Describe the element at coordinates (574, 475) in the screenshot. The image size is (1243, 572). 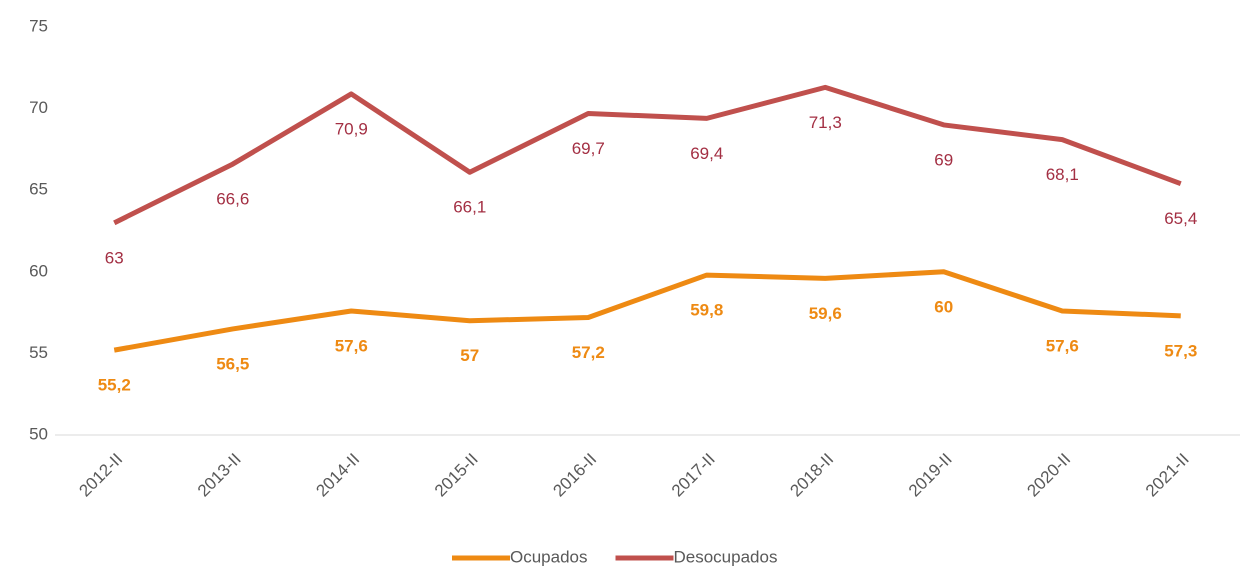
I see `x-tick-label: 2016-II` at that location.